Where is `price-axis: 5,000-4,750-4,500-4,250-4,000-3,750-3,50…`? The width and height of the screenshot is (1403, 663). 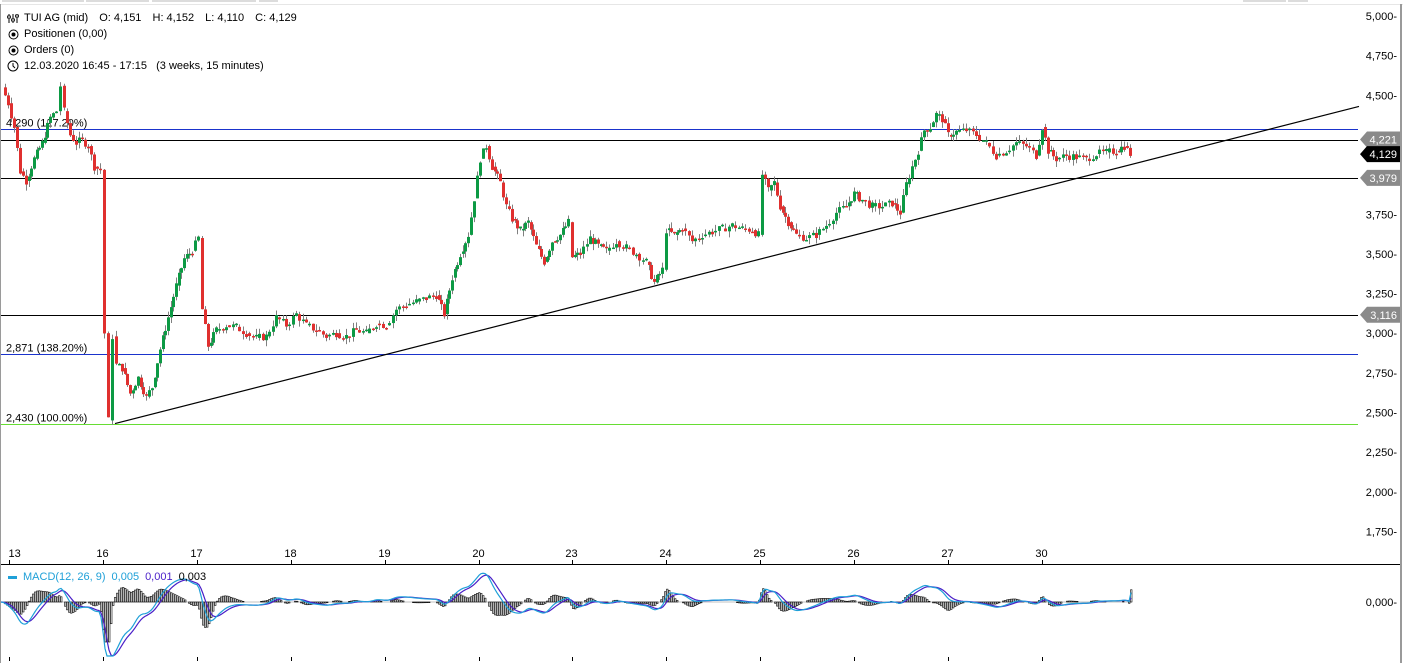
price-axis: 5,000-4,750-4,500-4,250-4,000-3,750-3,50… is located at coordinates (1382, 274).